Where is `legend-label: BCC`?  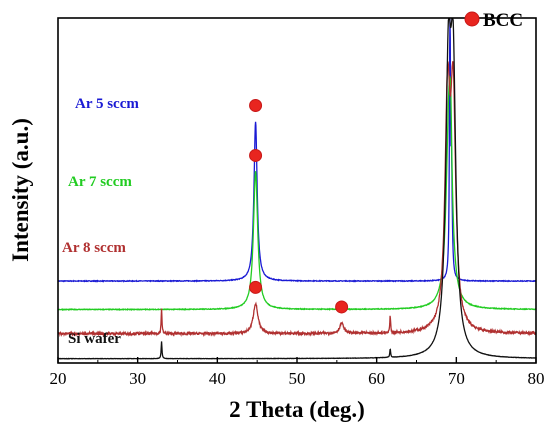 legend-label: BCC is located at coordinates (503, 20).